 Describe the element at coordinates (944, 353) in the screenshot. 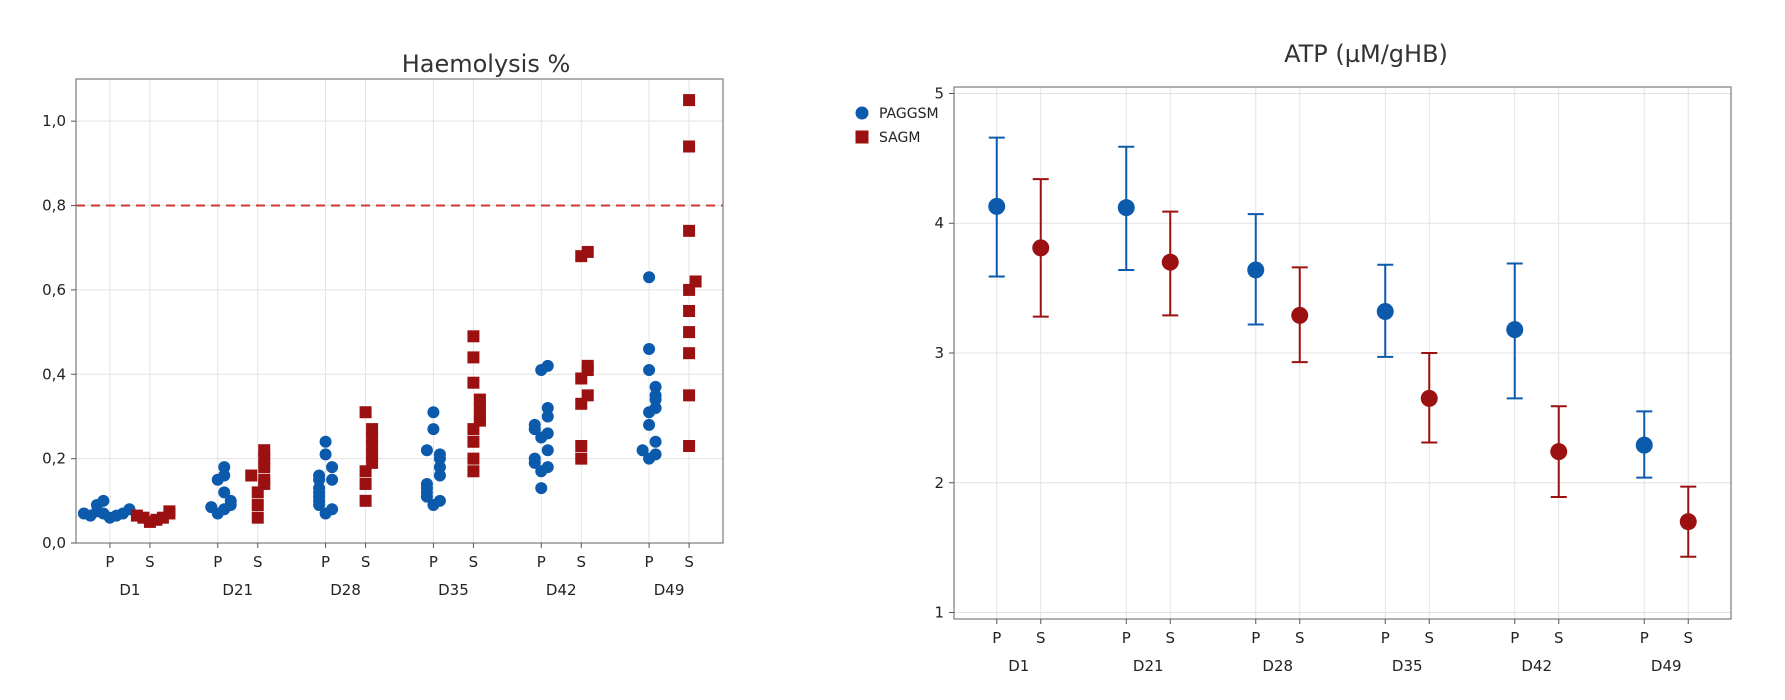

I see `atp-y-ticks: 1 2 3 4 5` at that location.